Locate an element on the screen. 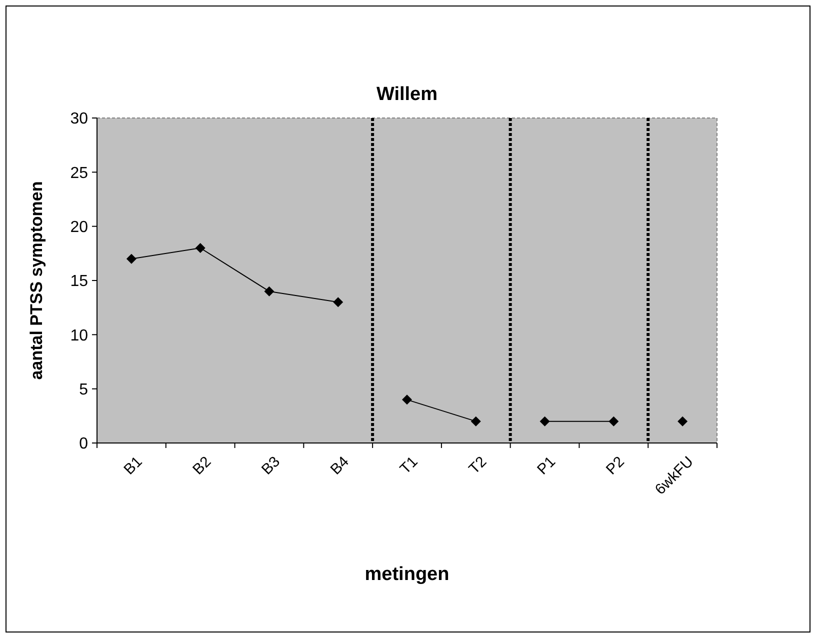 The image size is (822, 638). x-tick-label: T2 is located at coordinates (478, 465).